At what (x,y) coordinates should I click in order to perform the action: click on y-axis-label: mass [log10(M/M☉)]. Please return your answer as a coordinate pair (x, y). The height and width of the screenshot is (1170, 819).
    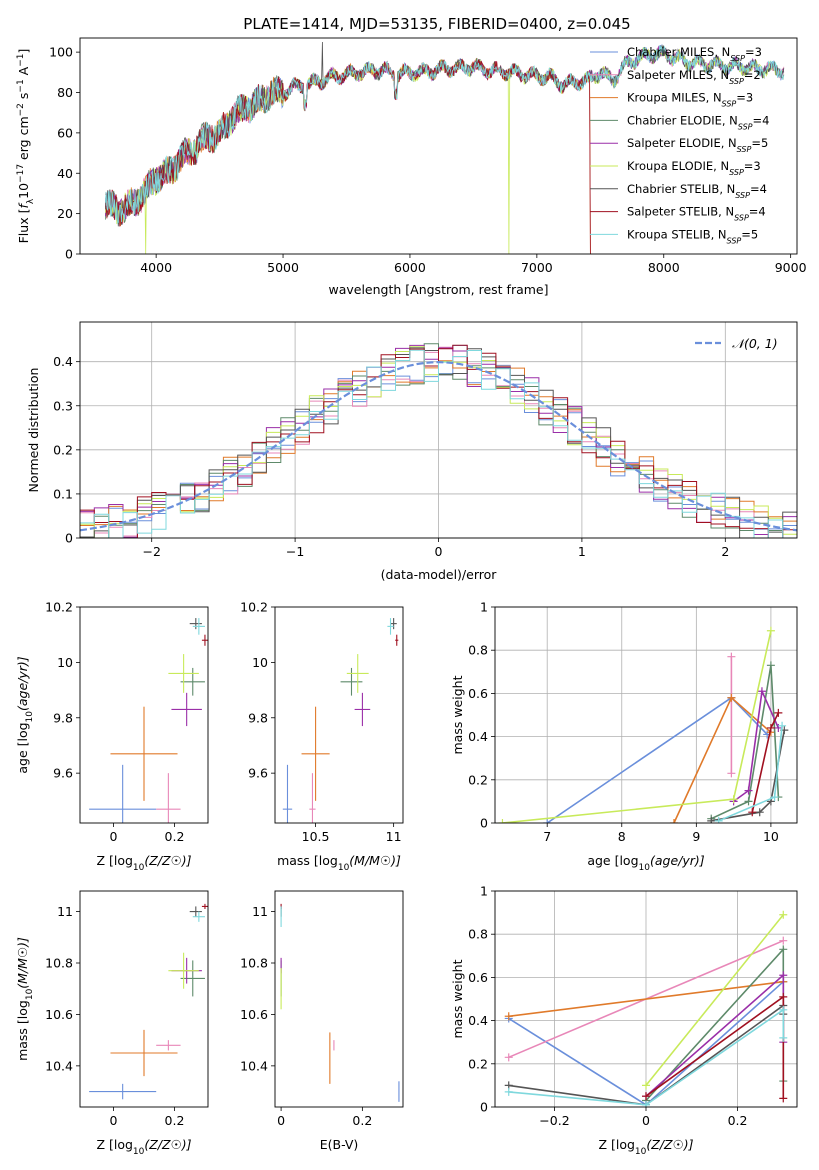
    Looking at the image, I should click on (25, 999).